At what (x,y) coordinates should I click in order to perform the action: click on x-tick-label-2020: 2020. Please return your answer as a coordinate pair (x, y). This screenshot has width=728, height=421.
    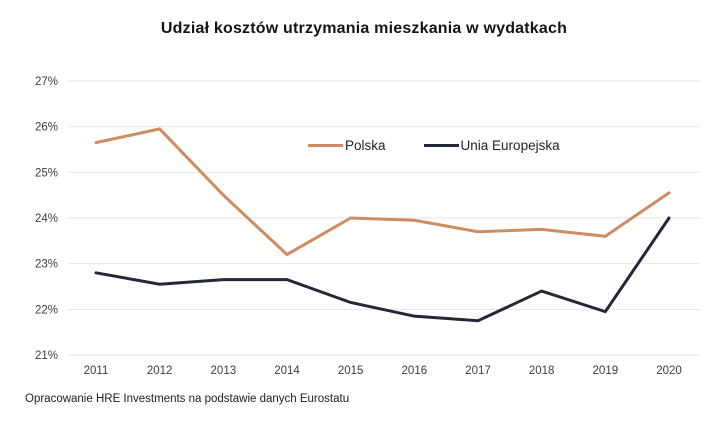
    Looking at the image, I should click on (669, 371).